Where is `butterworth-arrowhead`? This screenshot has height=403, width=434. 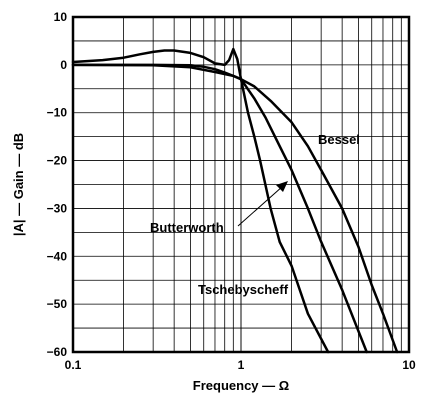 butterworth-arrowhead is located at coordinates (282, 186).